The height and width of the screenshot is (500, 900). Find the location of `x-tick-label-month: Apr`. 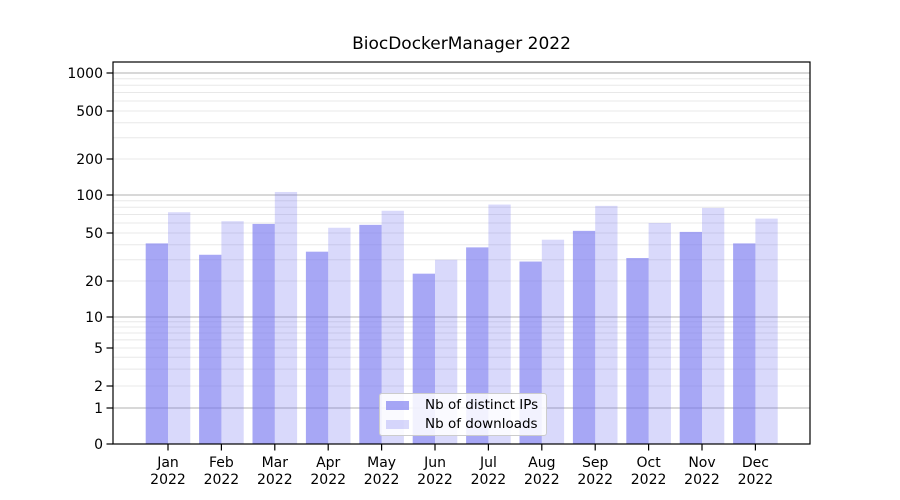

x-tick-label-month: Apr is located at coordinates (328, 463).